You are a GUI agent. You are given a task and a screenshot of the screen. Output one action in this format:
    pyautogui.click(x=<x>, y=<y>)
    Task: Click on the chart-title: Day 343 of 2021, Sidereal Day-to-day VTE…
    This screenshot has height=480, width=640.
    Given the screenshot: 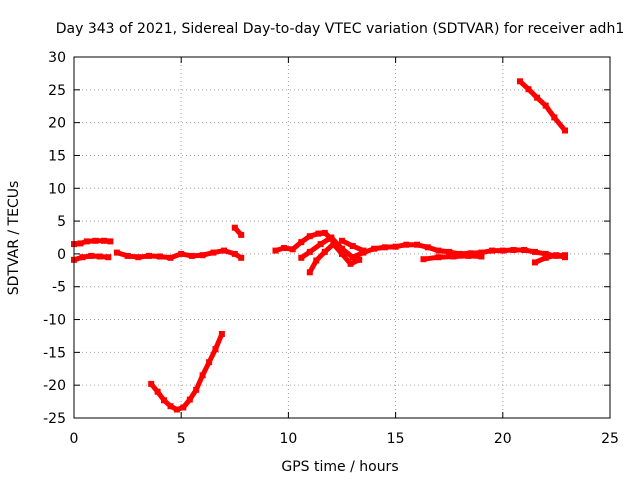 What is the action you would take?
    pyautogui.click(x=340, y=29)
    